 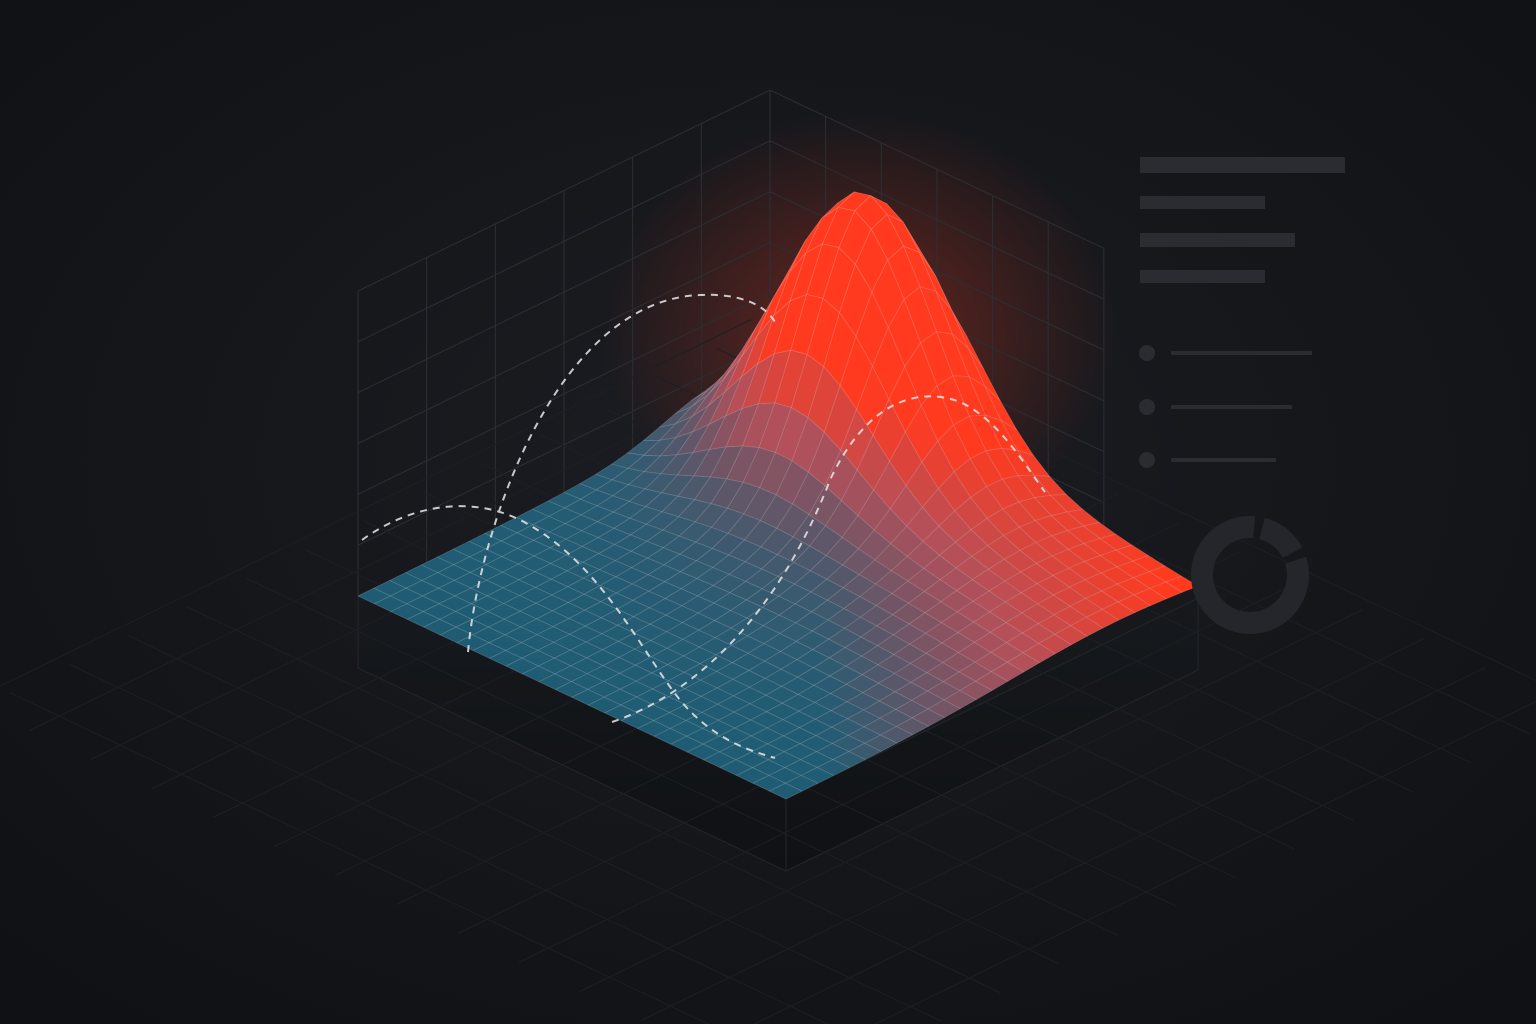 I want to click on slab-side, so click(x=992, y=734).